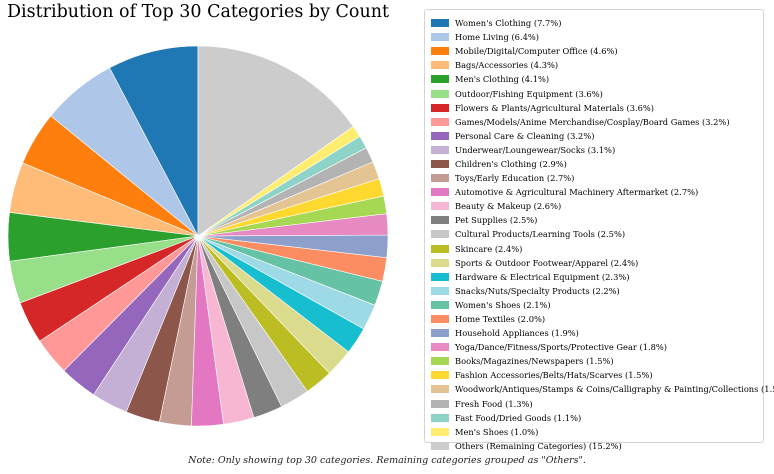 The width and height of the screenshot is (774, 474). Describe the element at coordinates (597, 305) in the screenshot. I see `legend-item: Women's Shoes (2.1%)` at that location.